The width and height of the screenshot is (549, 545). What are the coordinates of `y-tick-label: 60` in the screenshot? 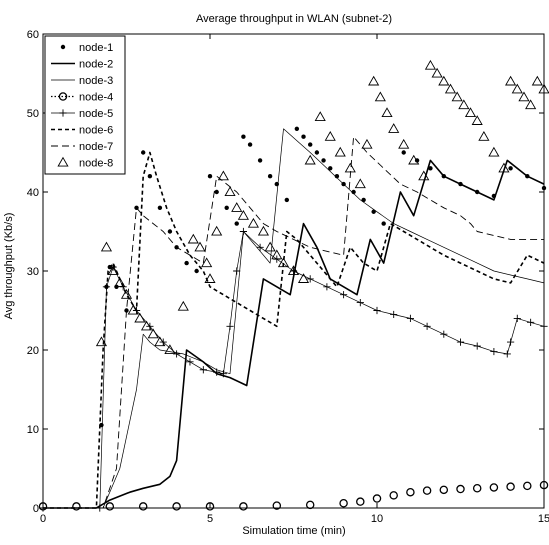 It's located at (33, 35).